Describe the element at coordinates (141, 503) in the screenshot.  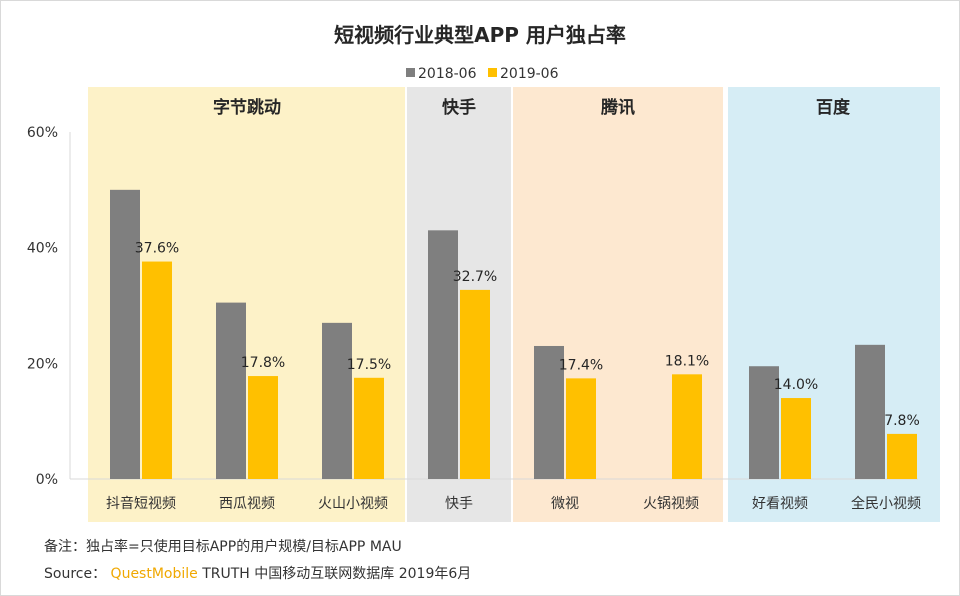
I see `category-label-0: 抖音短视频` at that location.